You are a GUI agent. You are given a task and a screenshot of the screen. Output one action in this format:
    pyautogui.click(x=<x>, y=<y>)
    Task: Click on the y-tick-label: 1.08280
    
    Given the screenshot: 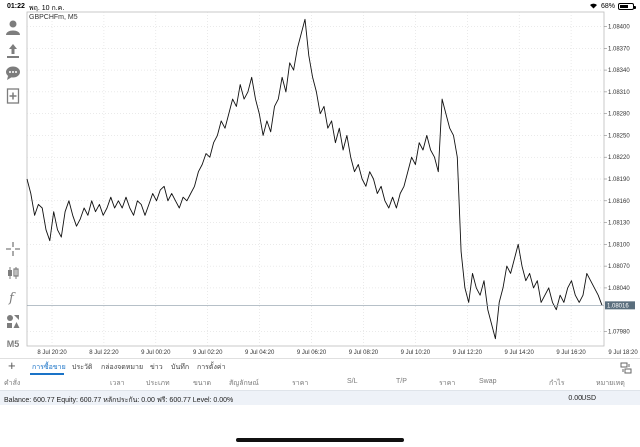 What is the action you would take?
    pyautogui.click(x=619, y=115)
    